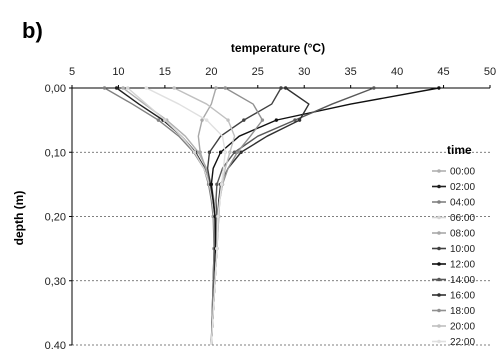 The width and height of the screenshot is (504, 351). Describe the element at coordinates (462, 172) in the screenshot. I see `legend-label: 00:00` at that location.